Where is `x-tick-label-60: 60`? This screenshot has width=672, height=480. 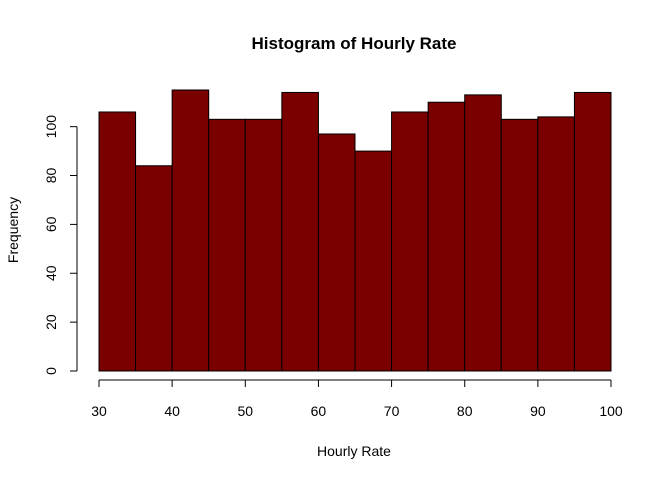 x-tick-label-60: 60 is located at coordinates (319, 411).